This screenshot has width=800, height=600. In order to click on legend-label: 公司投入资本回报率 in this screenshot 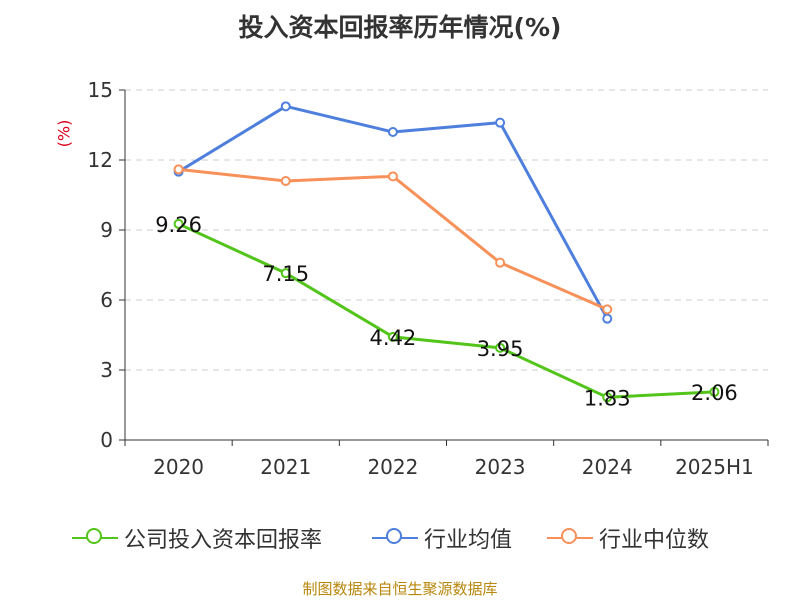, I will do `click(223, 540)`.